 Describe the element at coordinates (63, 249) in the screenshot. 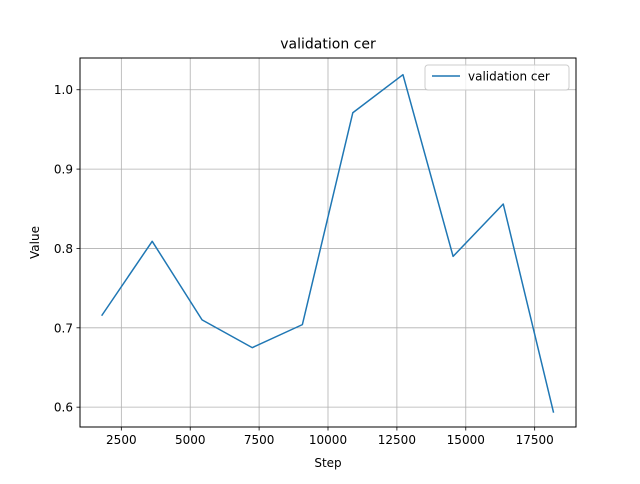

I see `y-tick-label: 0.8` at that location.